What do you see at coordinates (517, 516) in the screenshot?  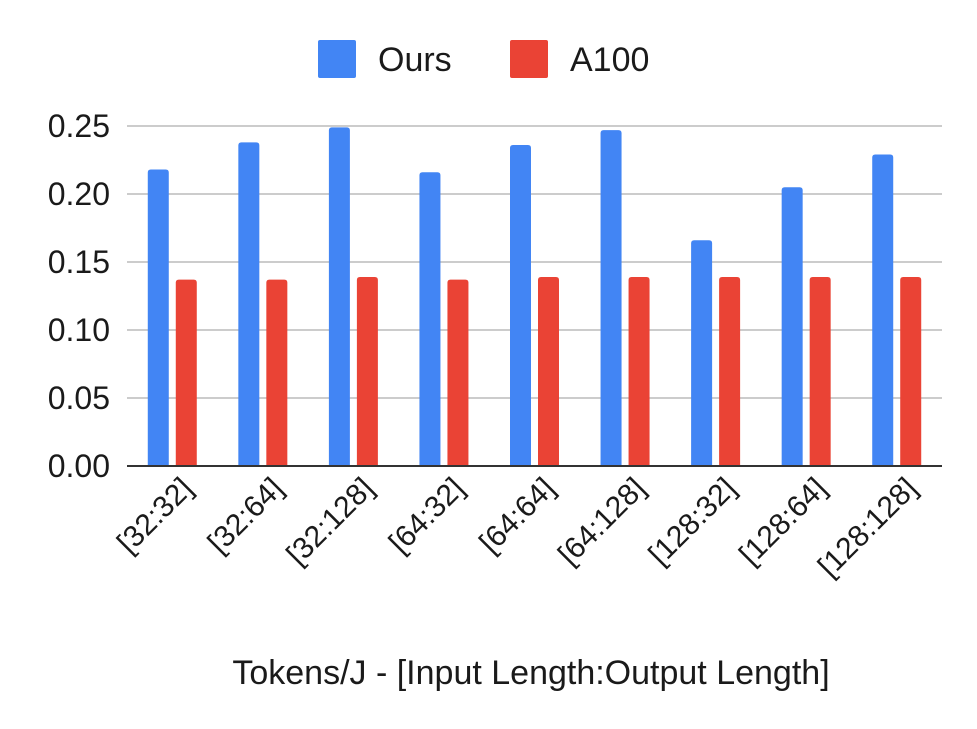 I see `x-tick-label: [64:64]` at bounding box center [517, 516].